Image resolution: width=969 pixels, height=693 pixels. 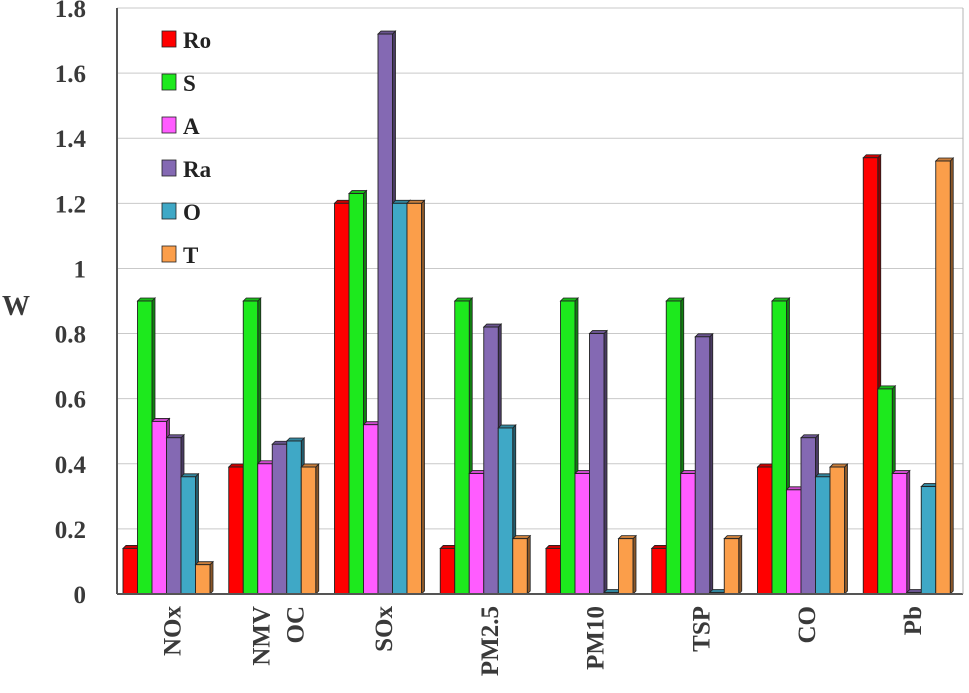 I want to click on bar-a-pb, so click(x=901, y=532).